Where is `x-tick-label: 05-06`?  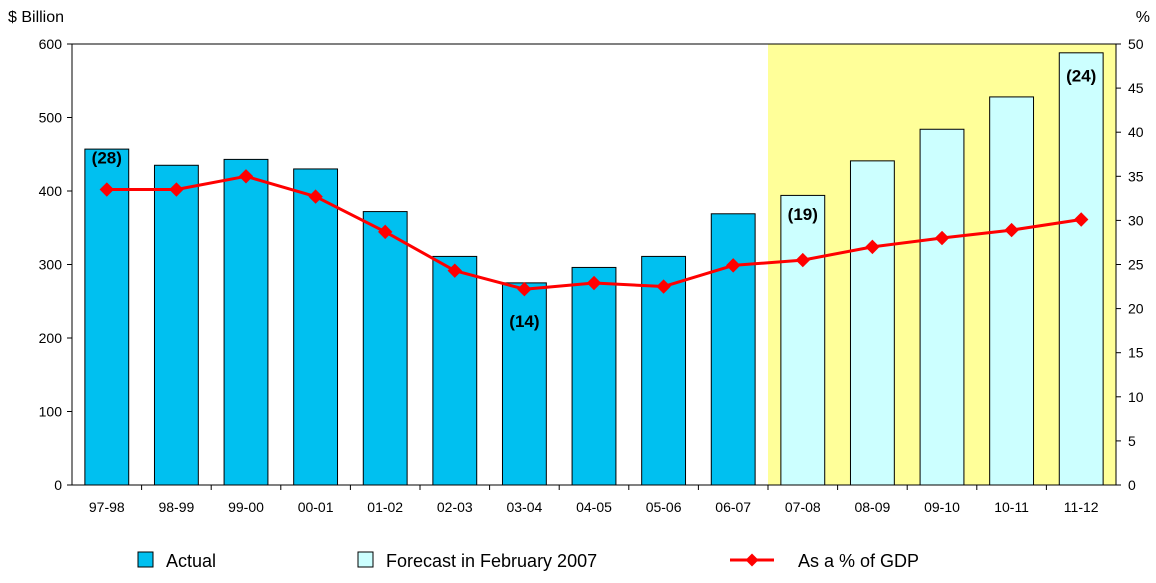 x-tick-label: 05-06 is located at coordinates (664, 507).